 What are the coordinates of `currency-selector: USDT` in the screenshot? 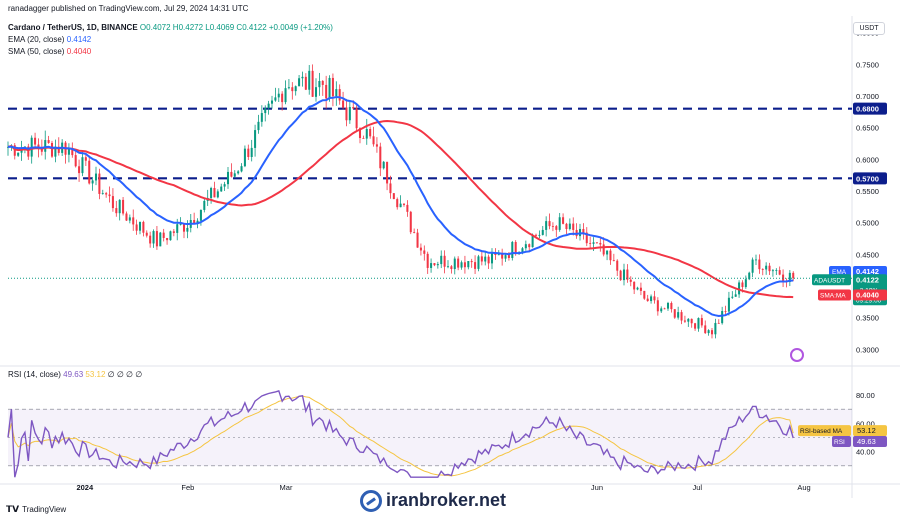 It's located at (869, 28).